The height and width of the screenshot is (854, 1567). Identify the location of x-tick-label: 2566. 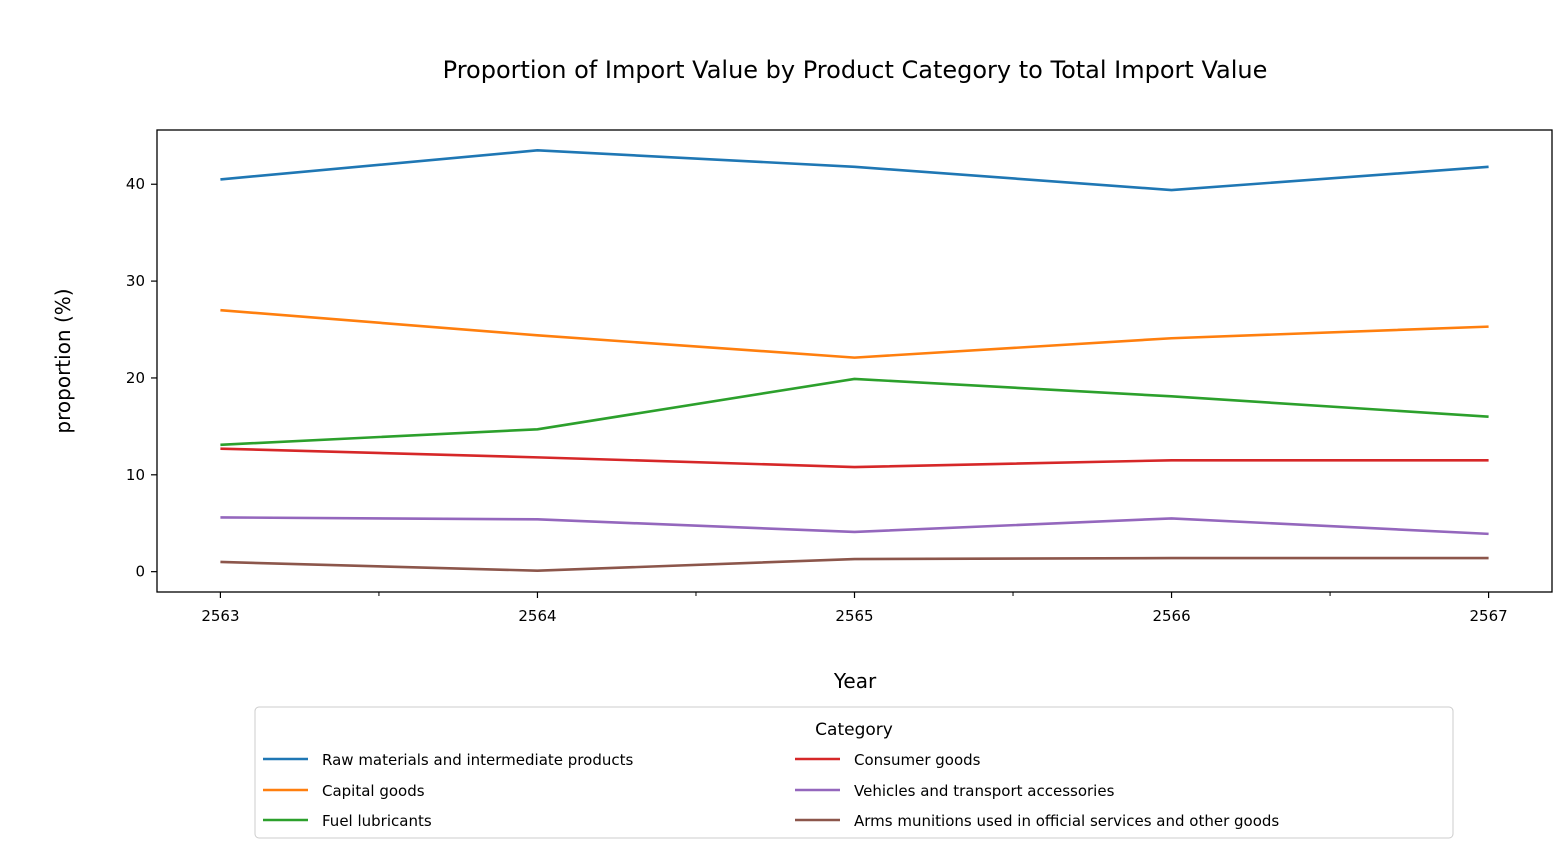
(1171, 616).